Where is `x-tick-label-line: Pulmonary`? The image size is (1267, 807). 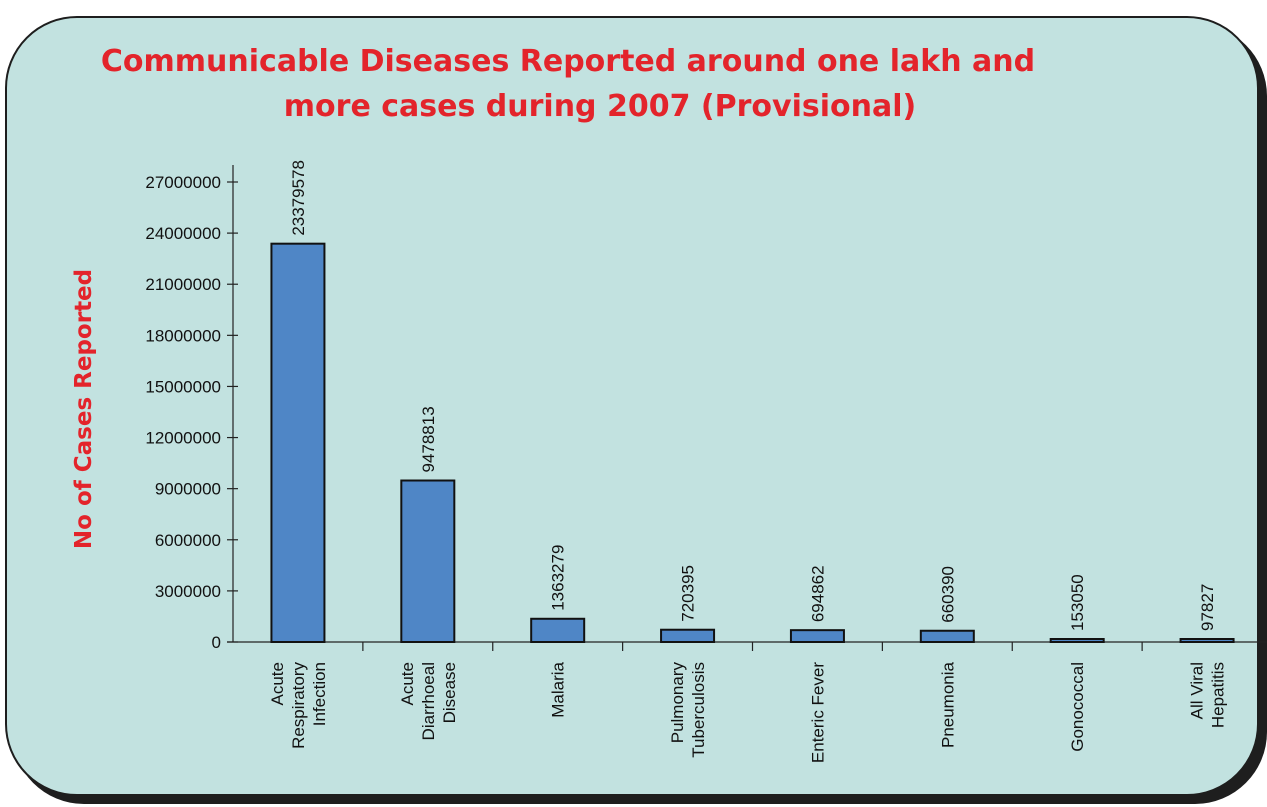
x-tick-label-line: Pulmonary is located at coordinates (677, 703).